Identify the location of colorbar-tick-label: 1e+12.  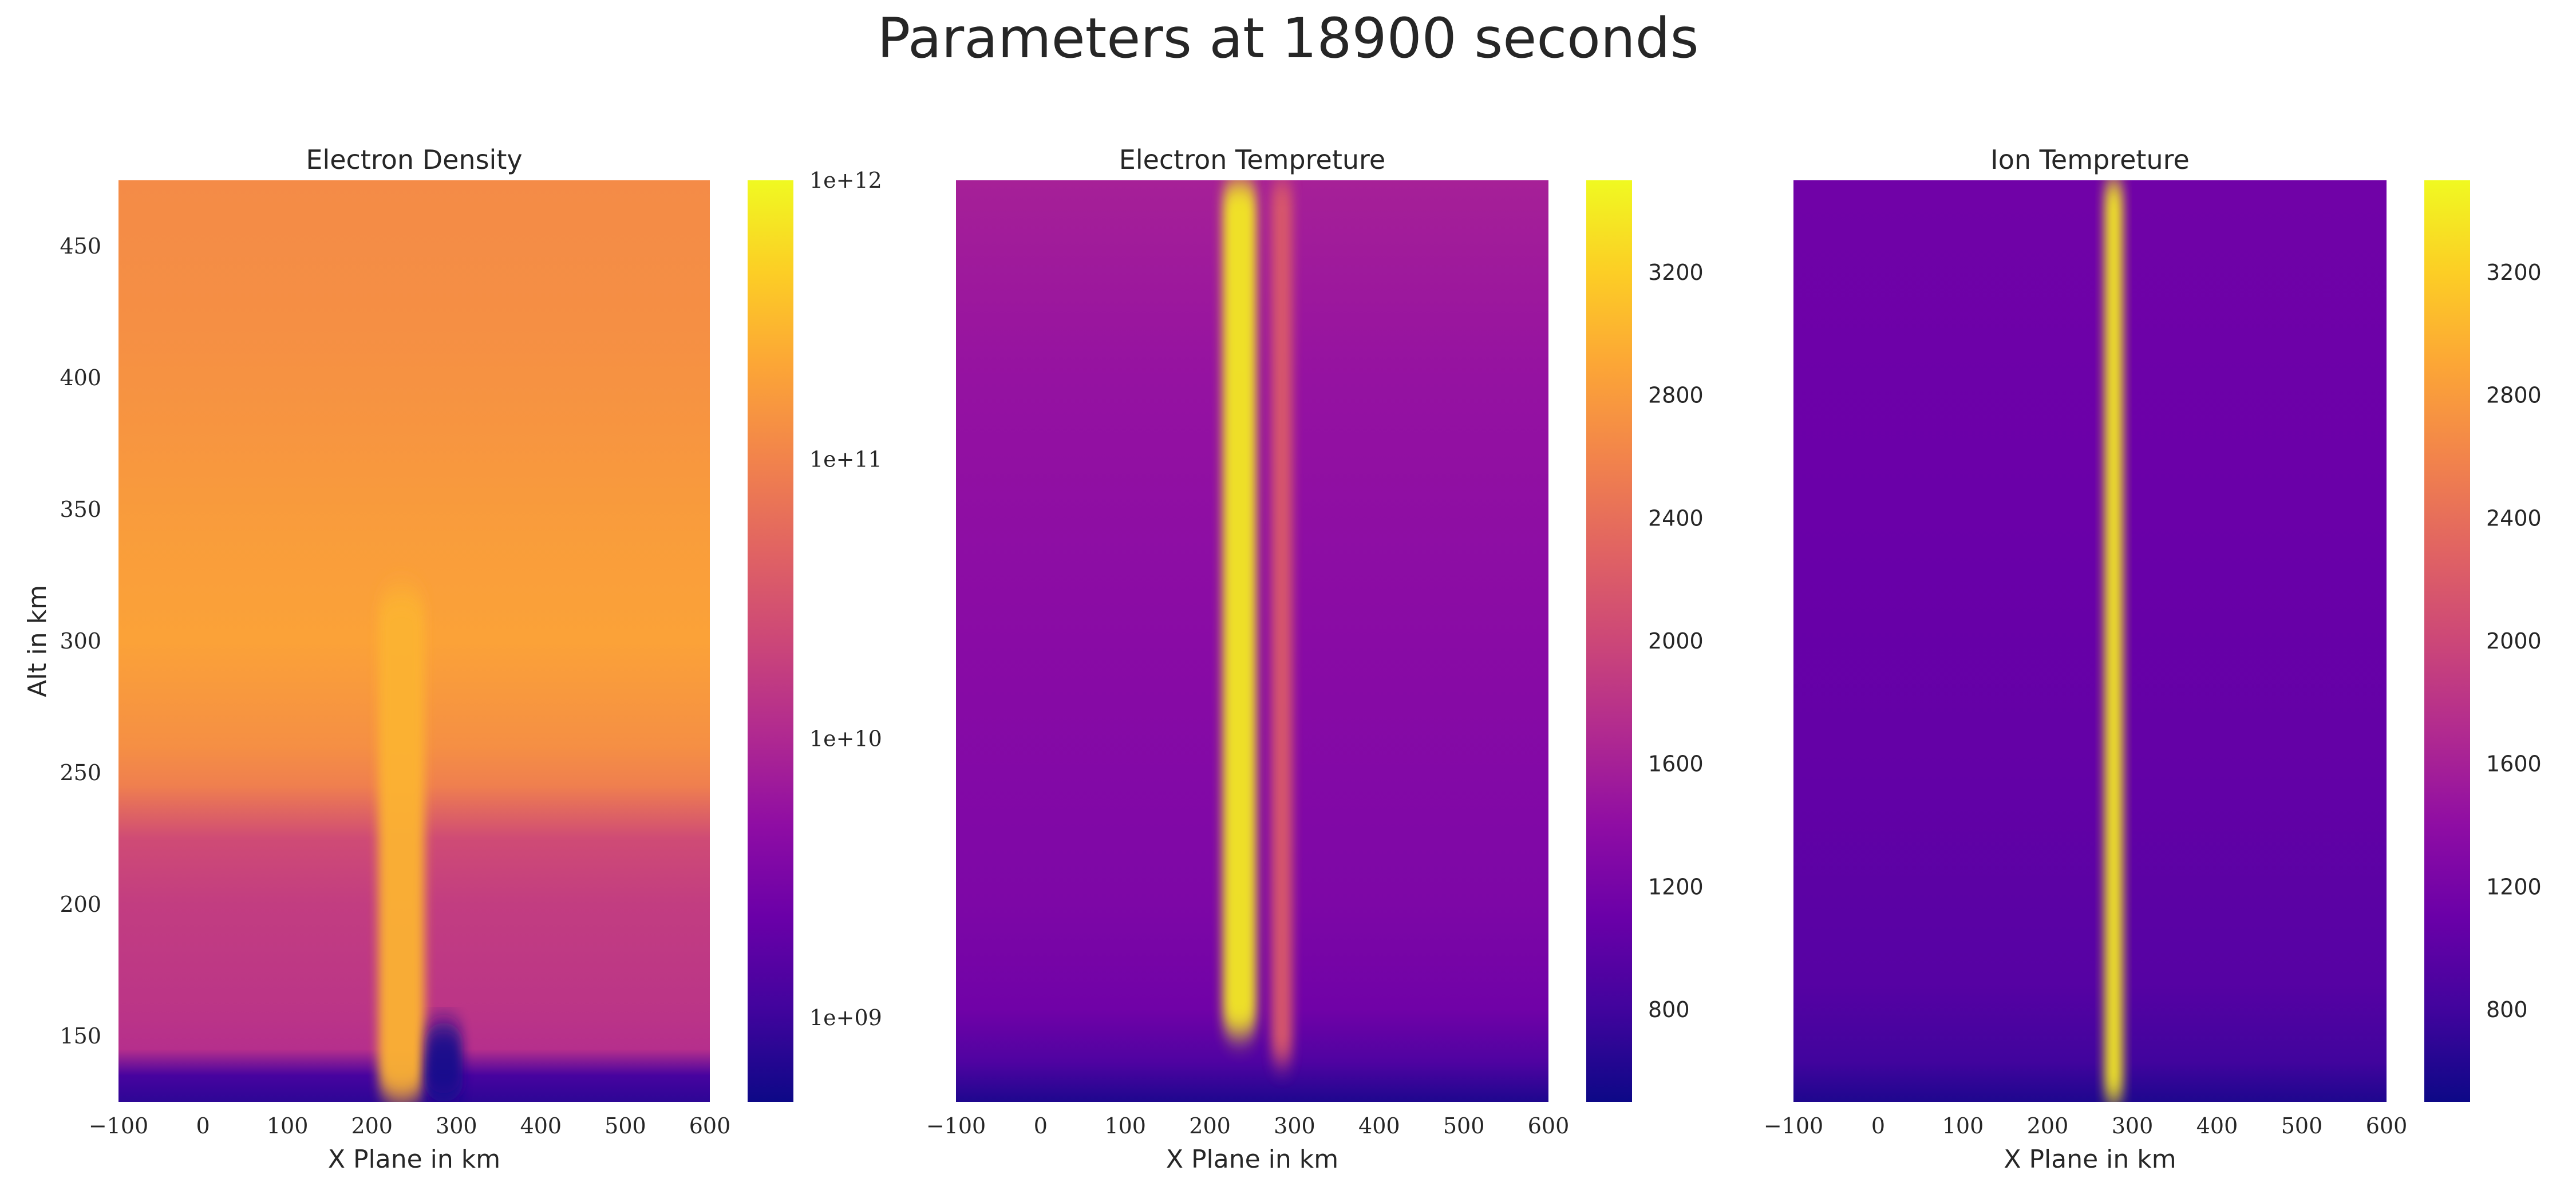
(845, 180).